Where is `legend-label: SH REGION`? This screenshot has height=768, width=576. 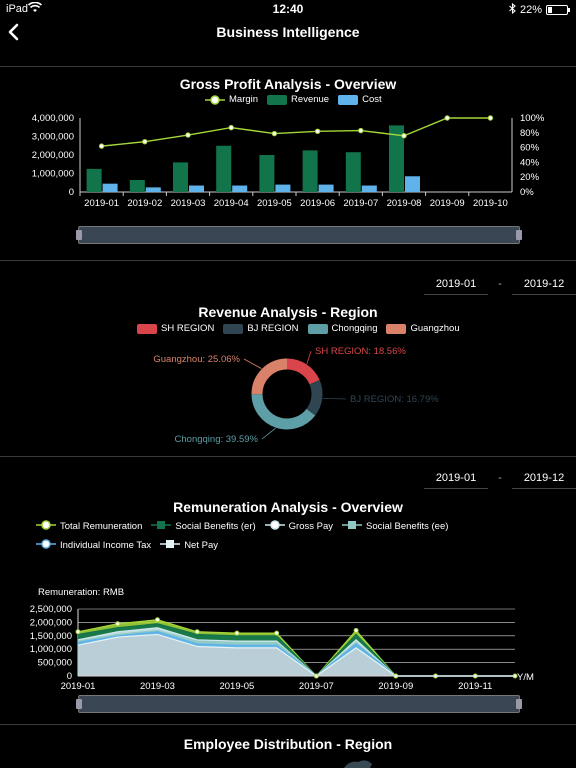 legend-label: SH REGION is located at coordinates (188, 328).